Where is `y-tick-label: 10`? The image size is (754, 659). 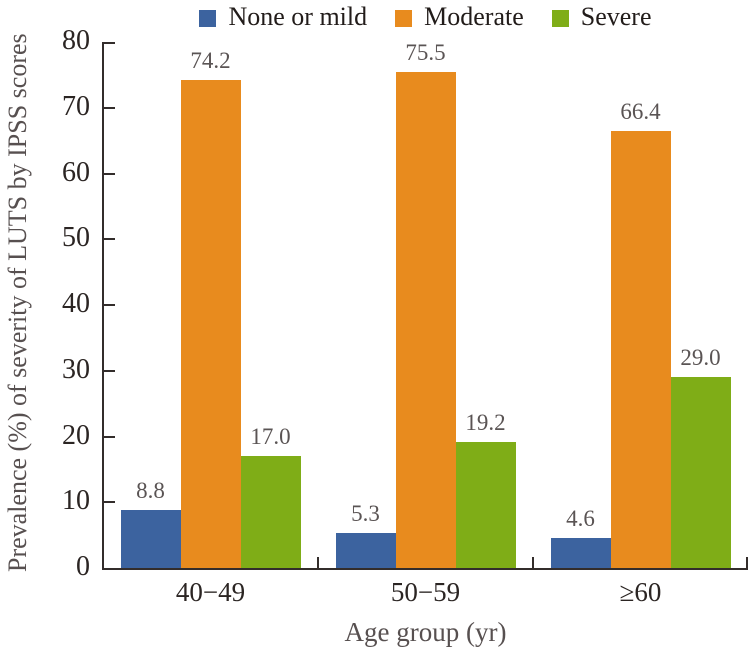
y-tick-label: 10 is located at coordinates (76, 501).